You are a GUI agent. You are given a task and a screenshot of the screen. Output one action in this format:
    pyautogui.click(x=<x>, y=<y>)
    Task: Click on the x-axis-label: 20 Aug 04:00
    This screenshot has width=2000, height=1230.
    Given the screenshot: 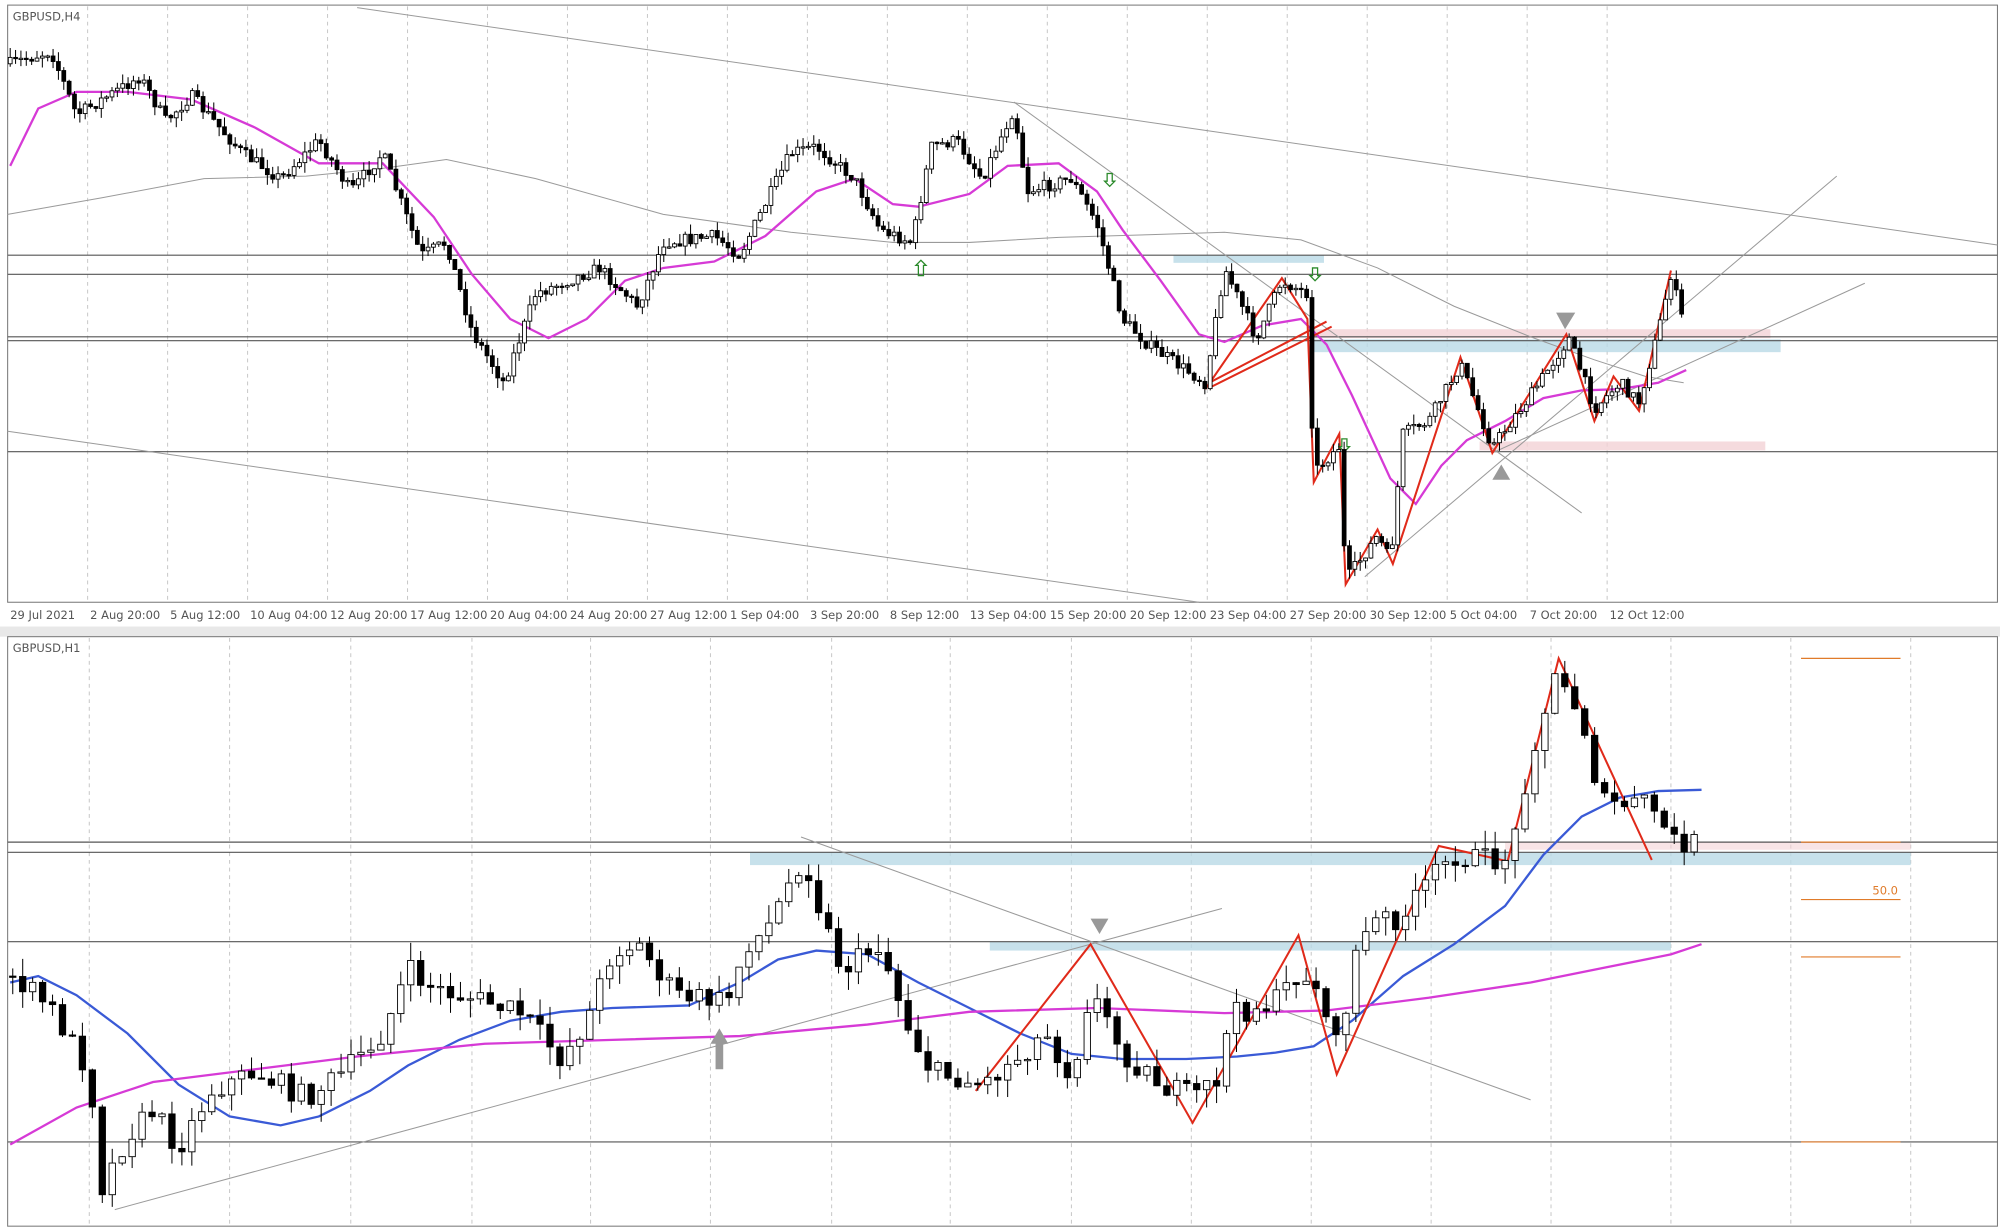 What is the action you would take?
    pyautogui.click(x=528, y=615)
    